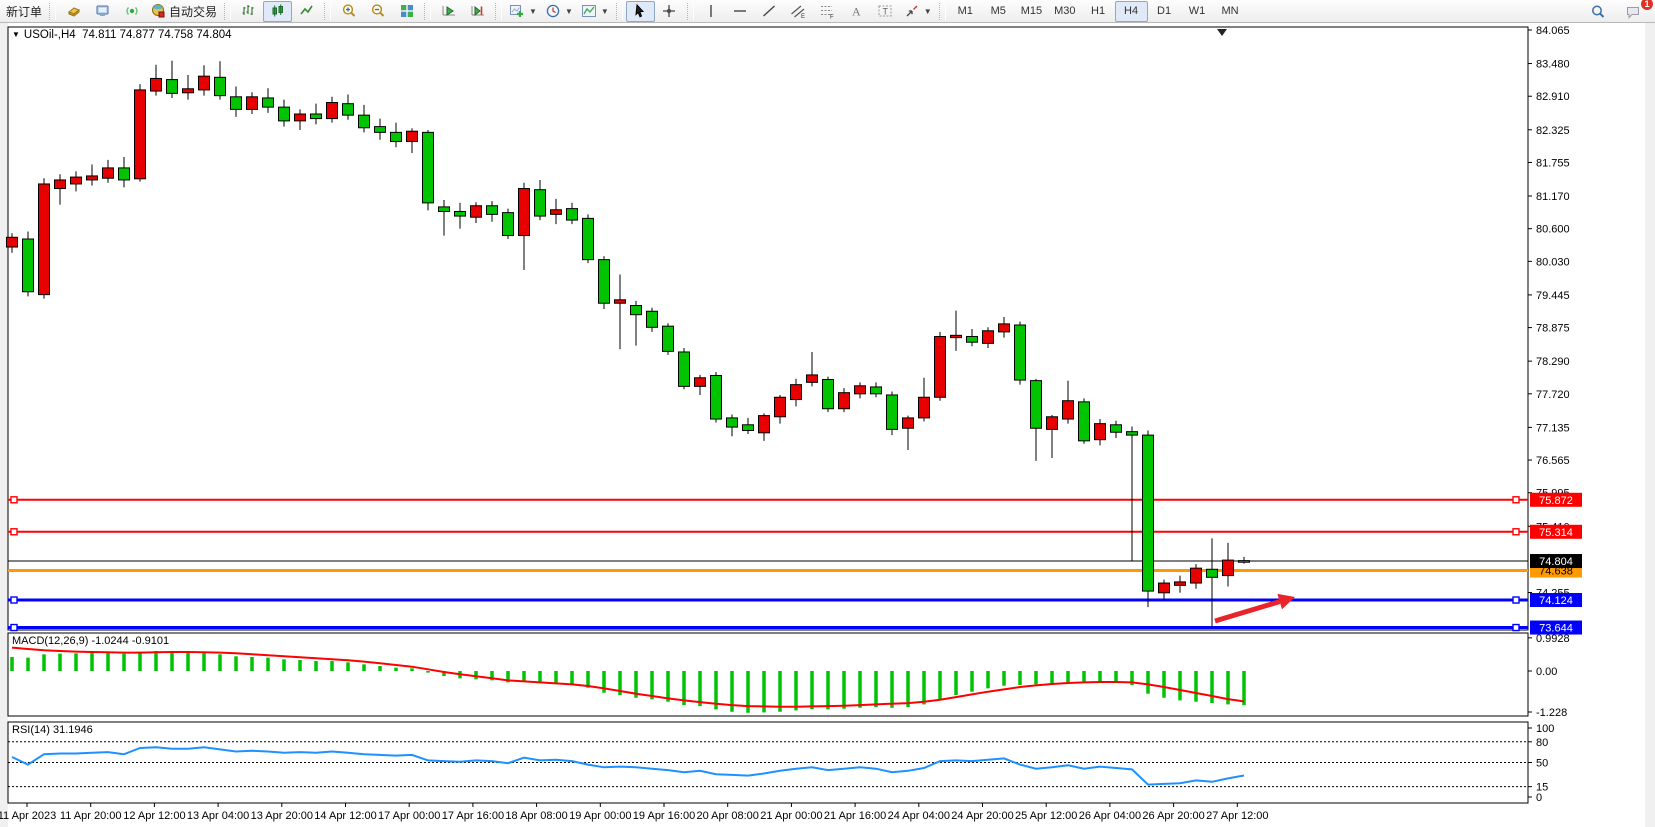  Describe the element at coordinates (131, 11) in the screenshot. I see `navigator-button` at that location.